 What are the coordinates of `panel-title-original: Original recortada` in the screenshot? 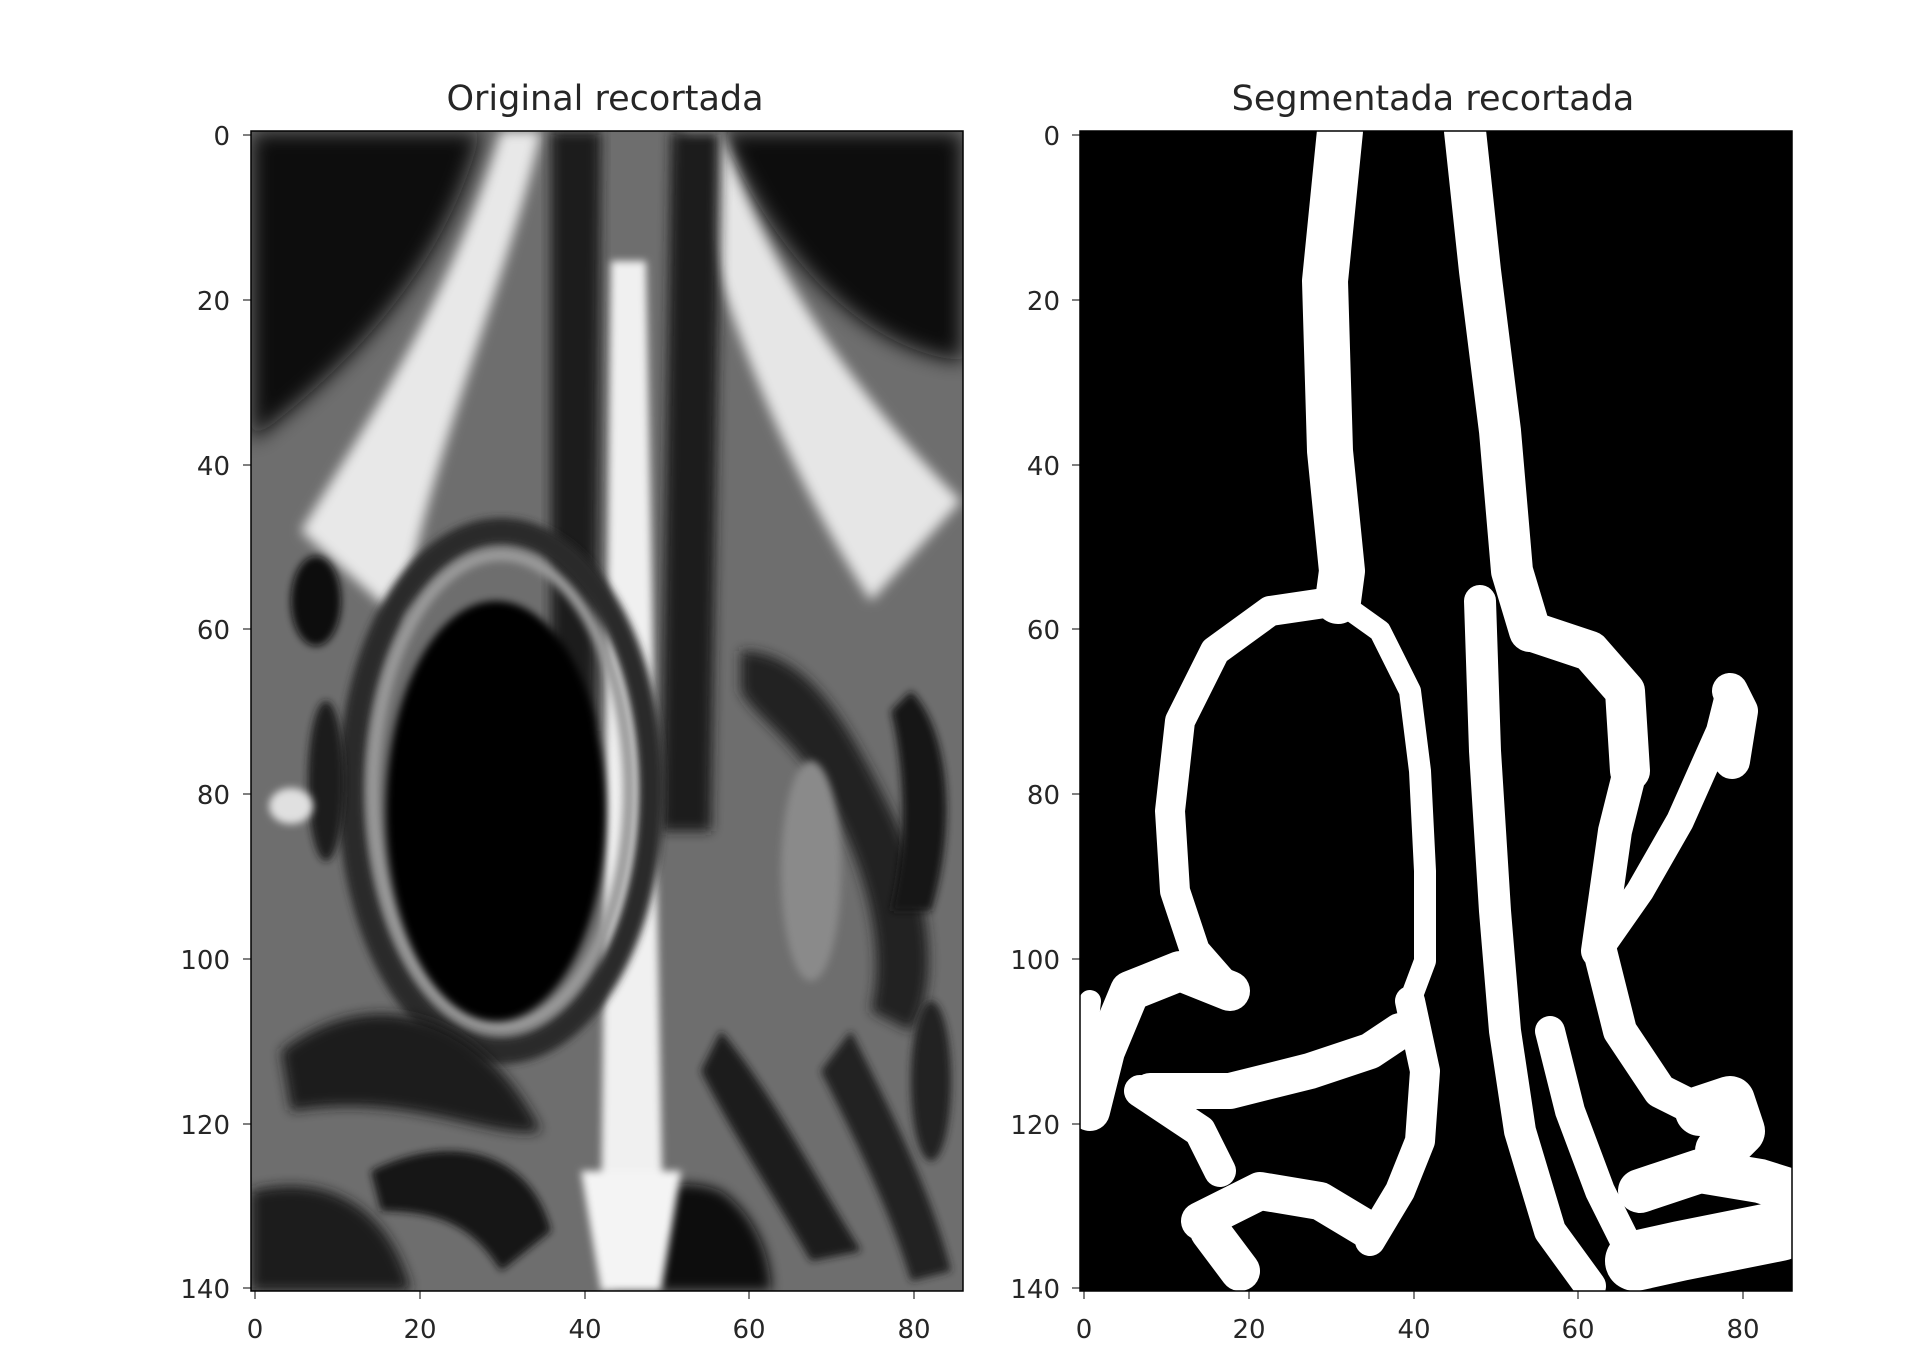 It's located at (604, 99).